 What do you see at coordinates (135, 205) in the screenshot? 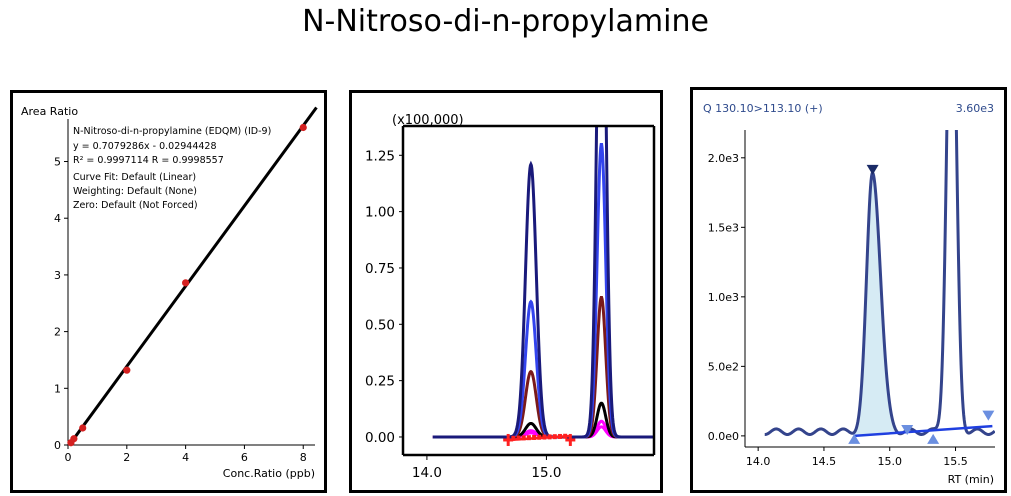
I see `annotation-line: Zero: Default (Not Forced)` at bounding box center [135, 205].